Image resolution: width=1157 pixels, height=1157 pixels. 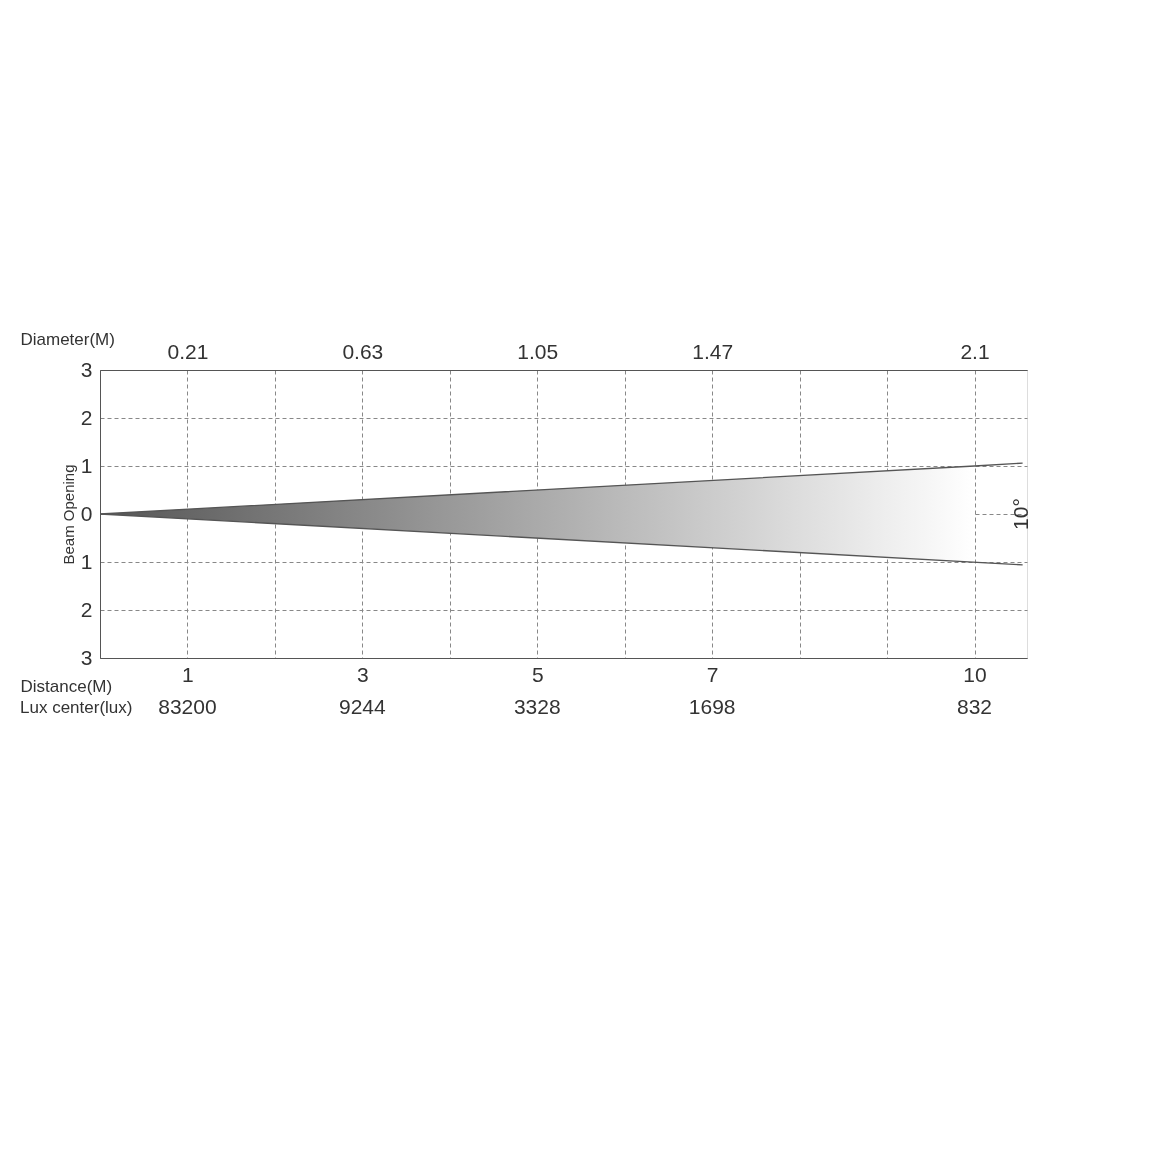 What do you see at coordinates (538, 351) in the screenshot?
I see `x2-tick-label: 1.05` at bounding box center [538, 351].